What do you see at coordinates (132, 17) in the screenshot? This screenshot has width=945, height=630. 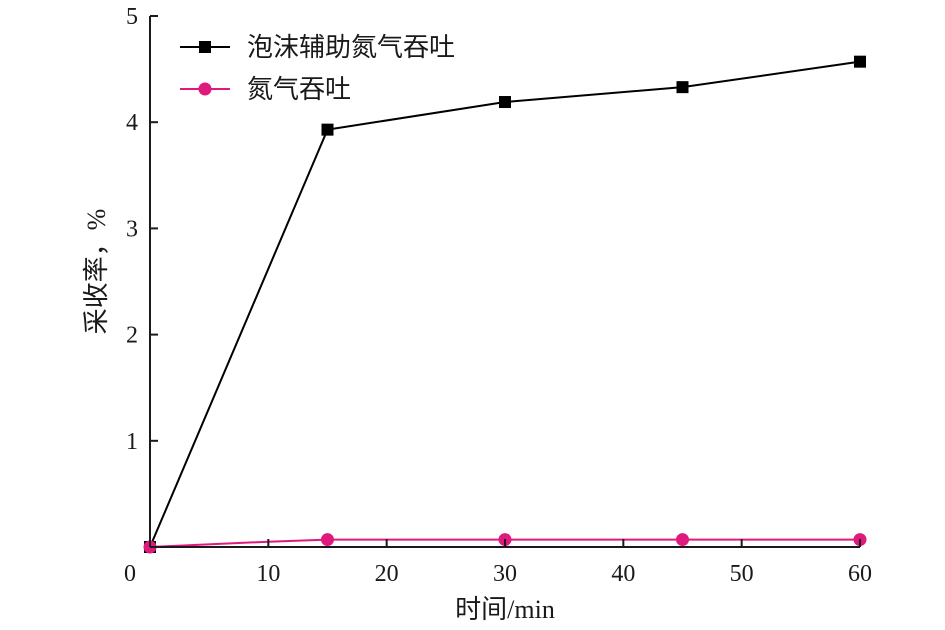 I see `y-tick-label: 5` at bounding box center [132, 17].